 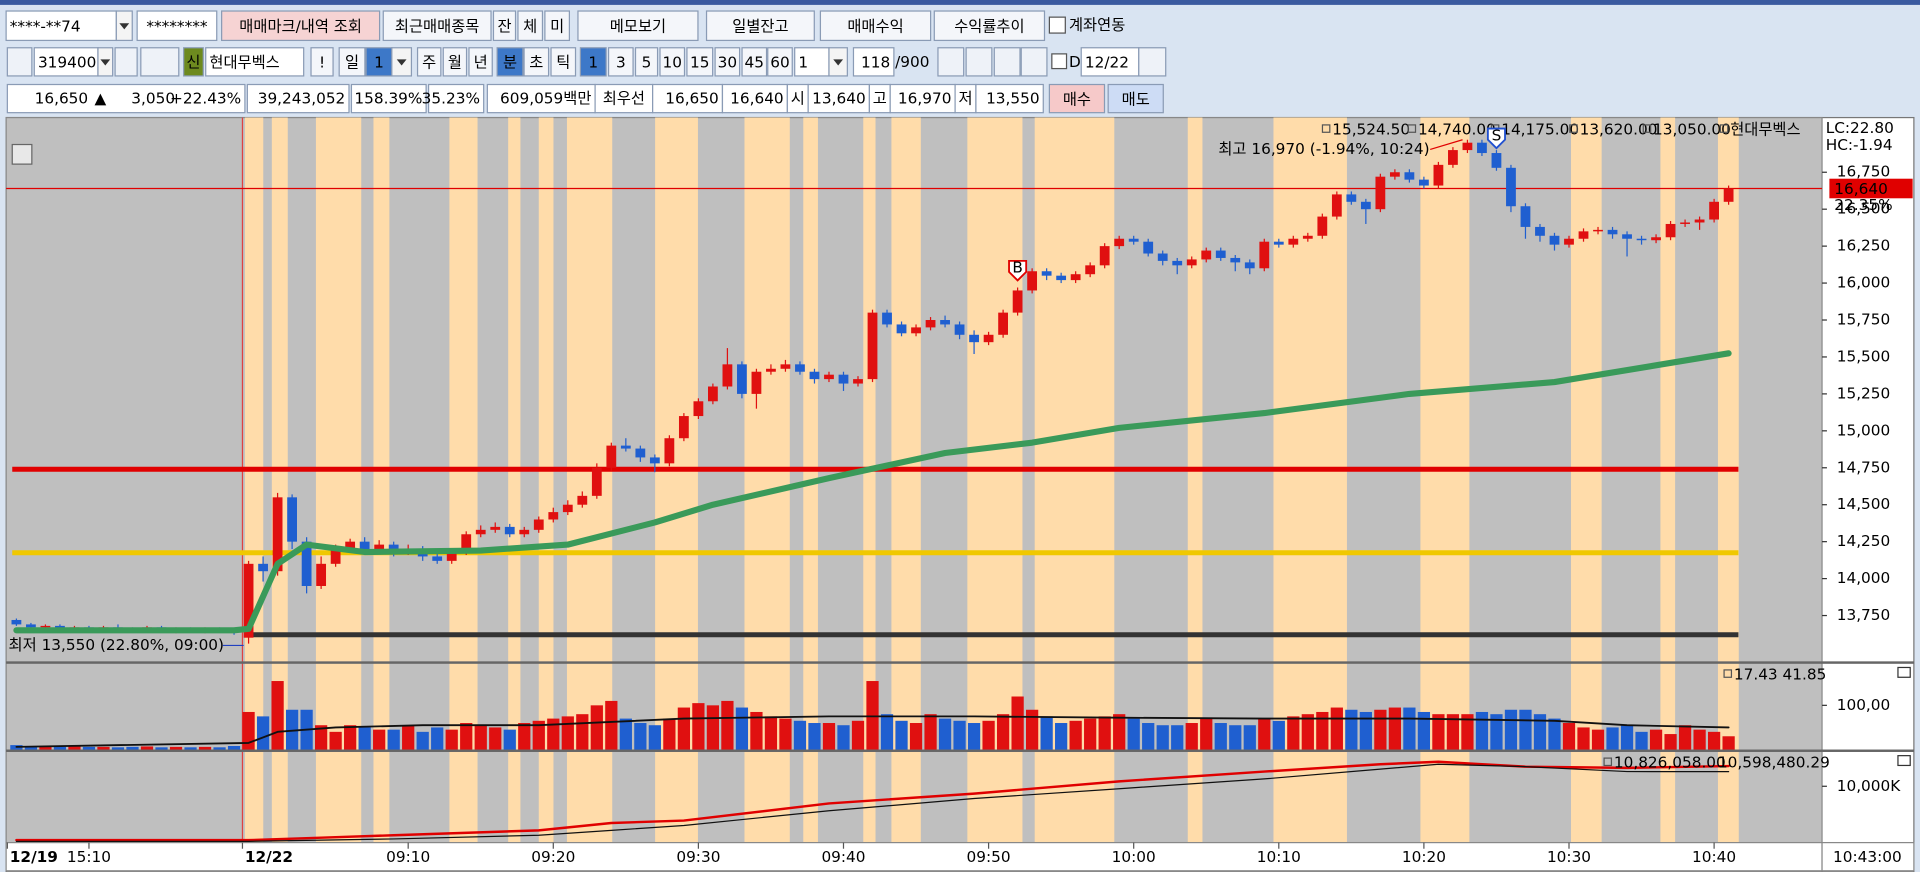 I want to click on hc-label: HC:-1.94, so click(x=1859, y=145).